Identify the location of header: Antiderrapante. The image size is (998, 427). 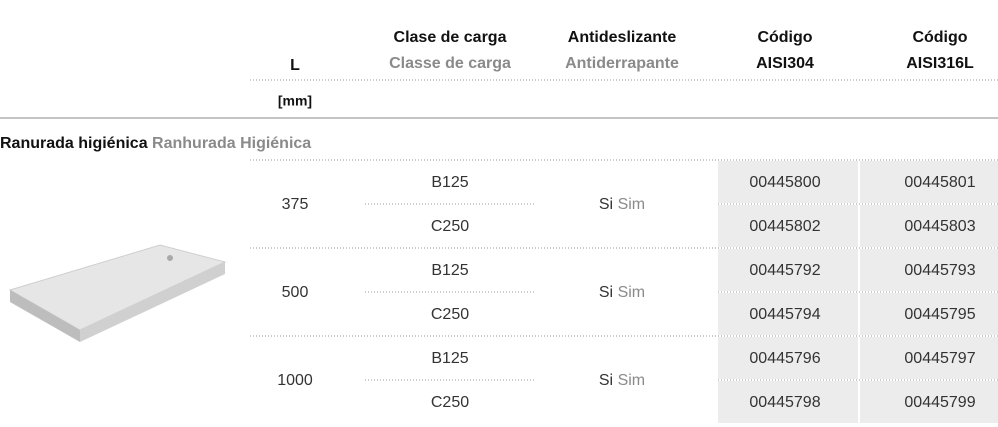
(622, 63).